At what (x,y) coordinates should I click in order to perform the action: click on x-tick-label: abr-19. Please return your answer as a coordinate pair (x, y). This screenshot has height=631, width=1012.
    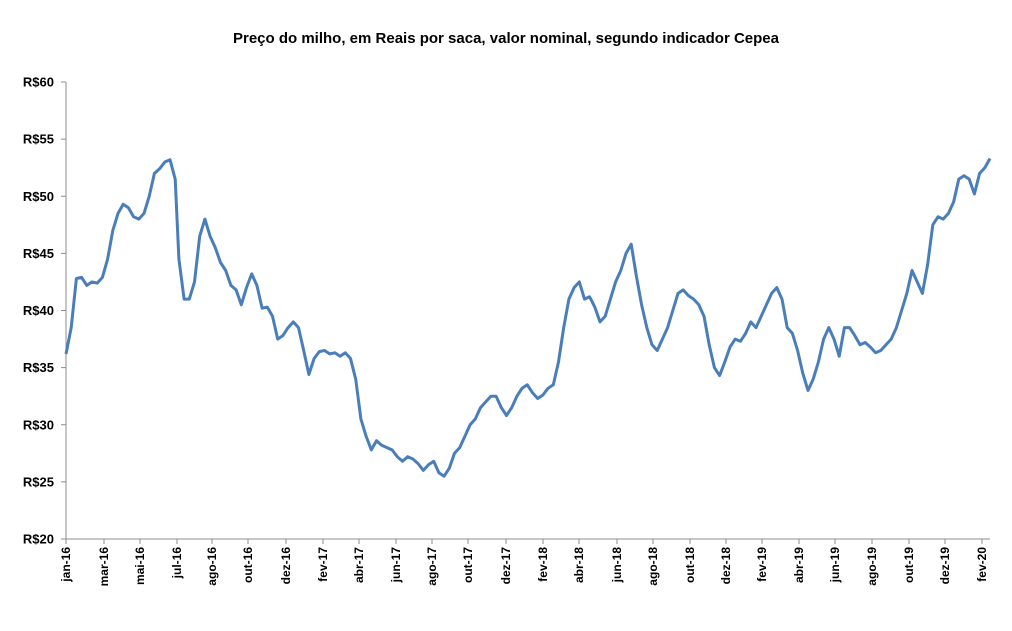
    Looking at the image, I should click on (799, 565).